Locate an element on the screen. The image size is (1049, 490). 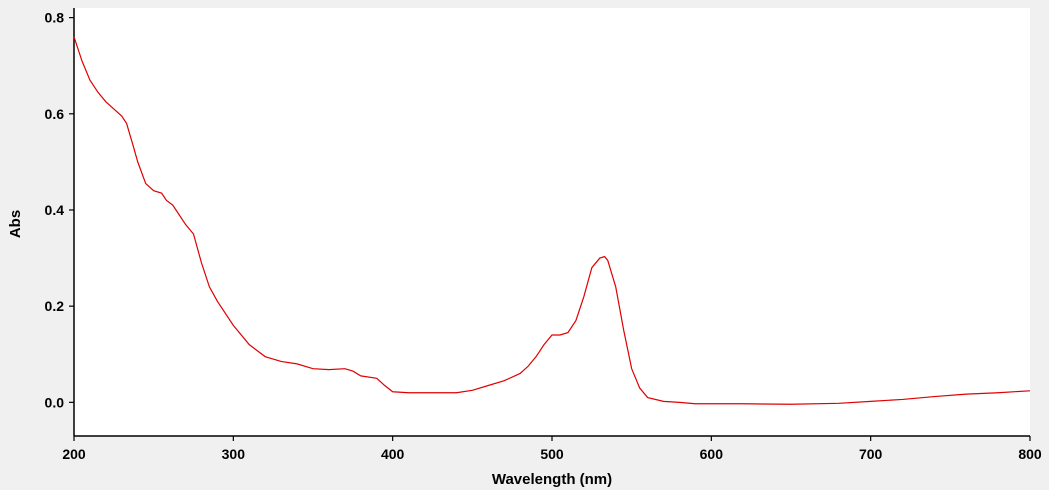
x-tick-label: 600 is located at coordinates (712, 454).